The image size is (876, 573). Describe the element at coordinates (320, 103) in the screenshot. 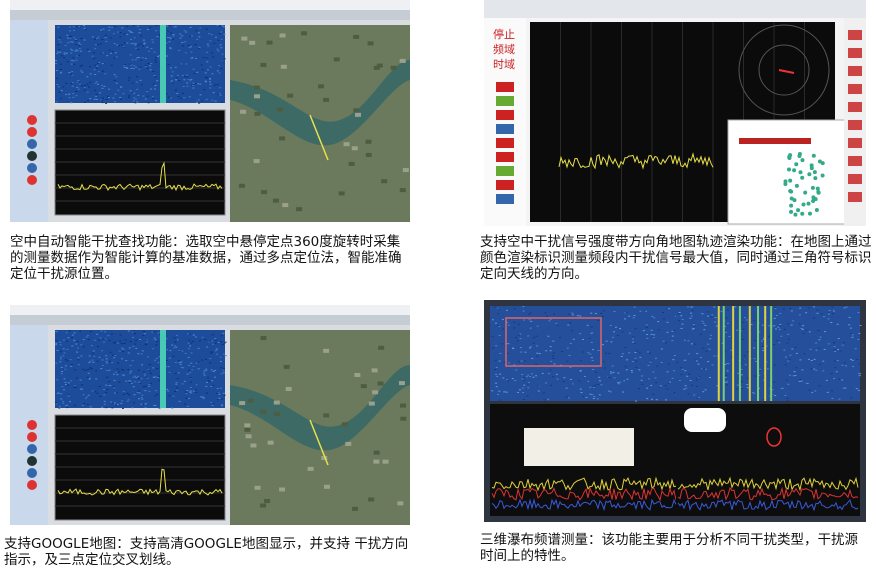

I see `river` at that location.